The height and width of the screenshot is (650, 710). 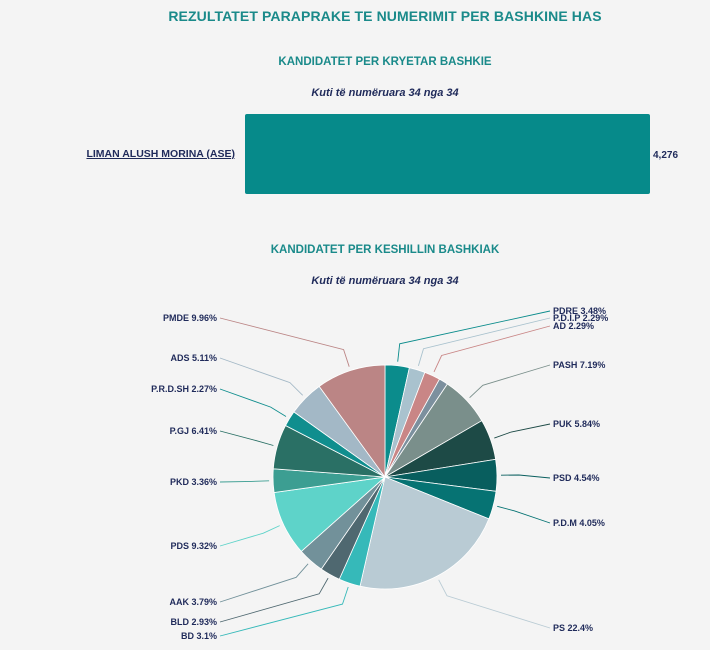 What do you see at coordinates (576, 478) in the screenshot?
I see `pie-label-psd: PSD 4.54%` at bounding box center [576, 478].